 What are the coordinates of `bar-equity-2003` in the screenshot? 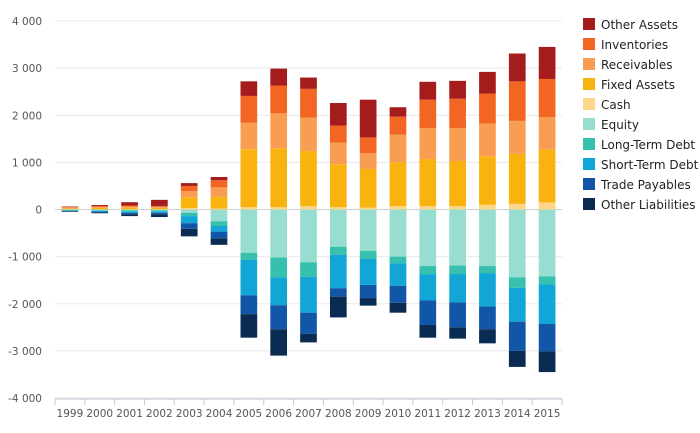 It's located at (189, 211).